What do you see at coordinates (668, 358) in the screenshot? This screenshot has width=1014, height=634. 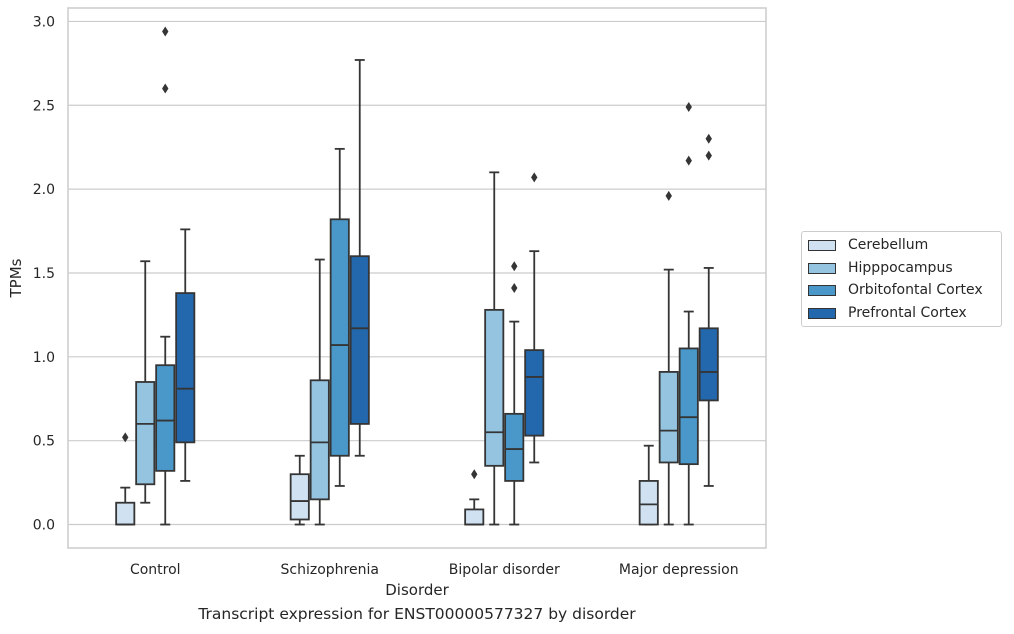 I see `box-hipppocampus-major-depression` at bounding box center [668, 358].